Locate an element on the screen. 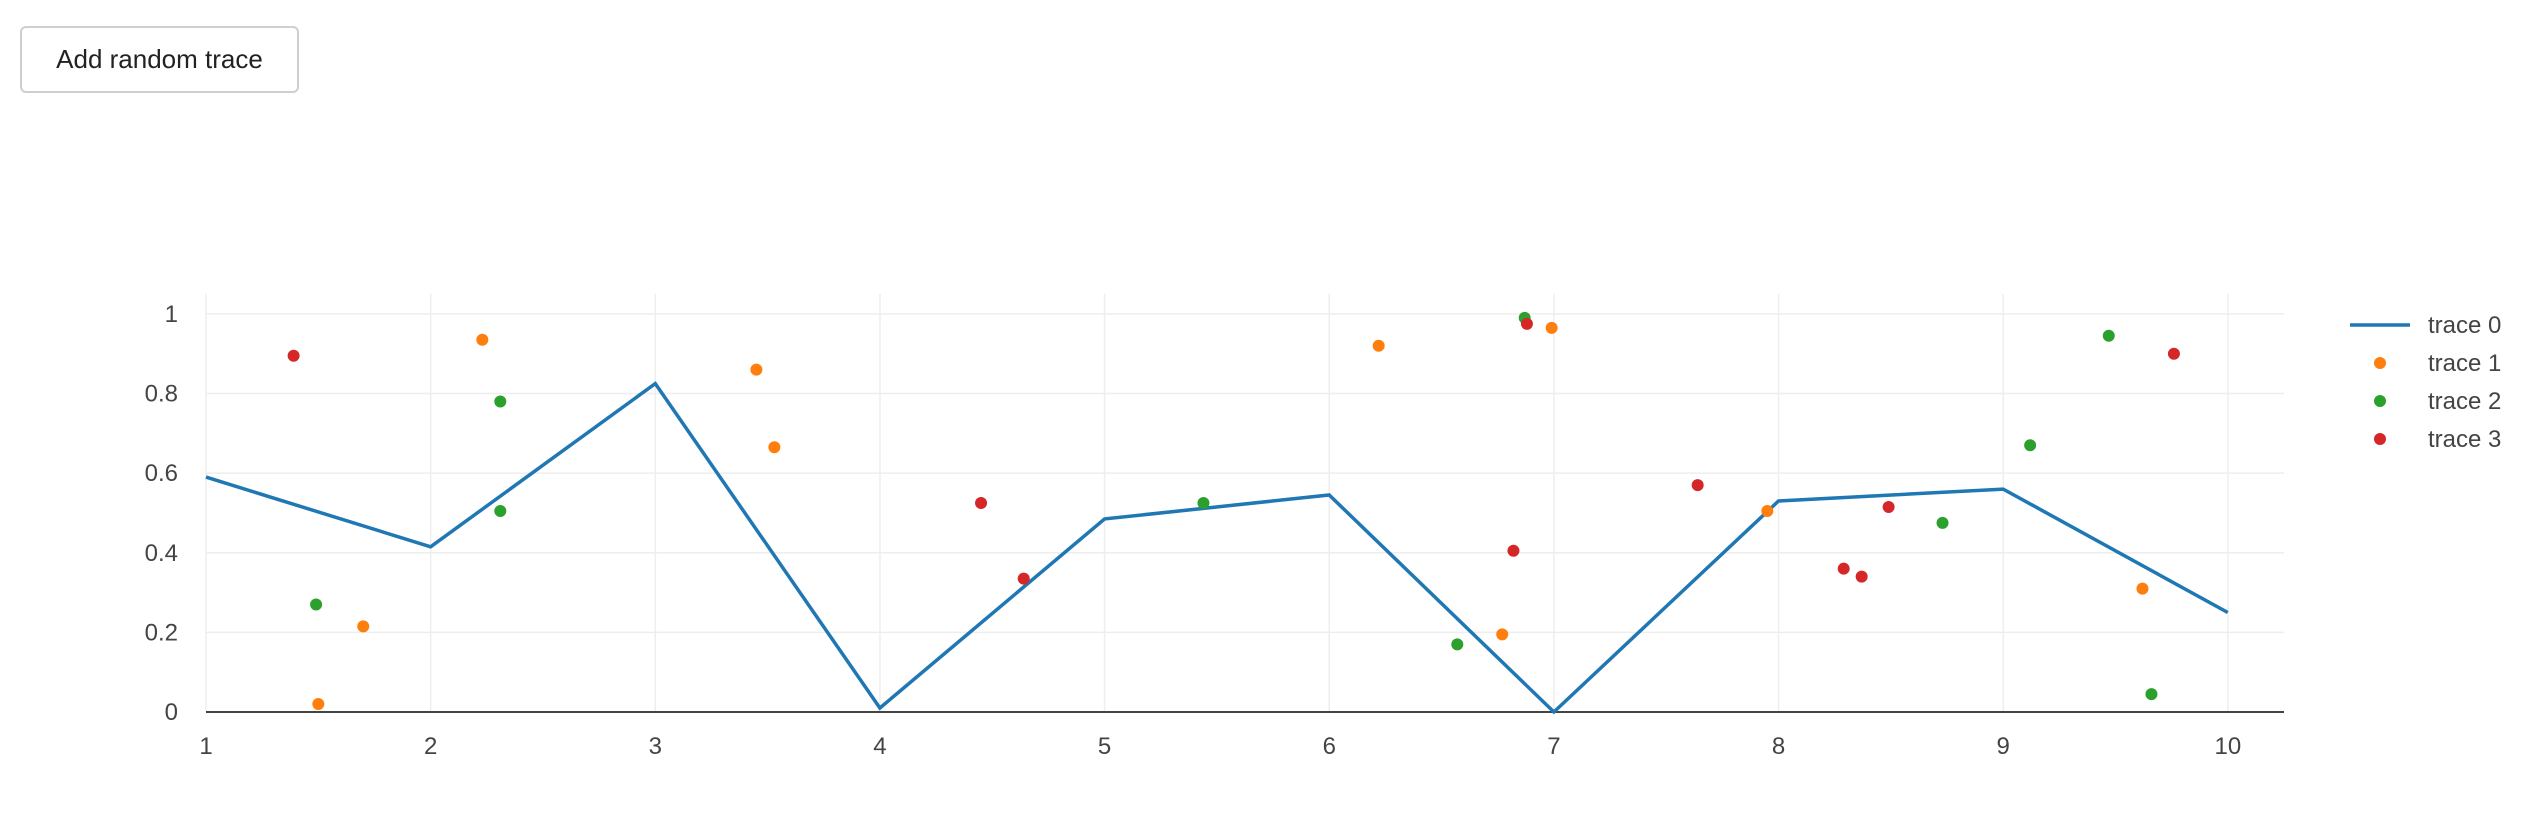  x-tick-label: 7 is located at coordinates (1553, 746).